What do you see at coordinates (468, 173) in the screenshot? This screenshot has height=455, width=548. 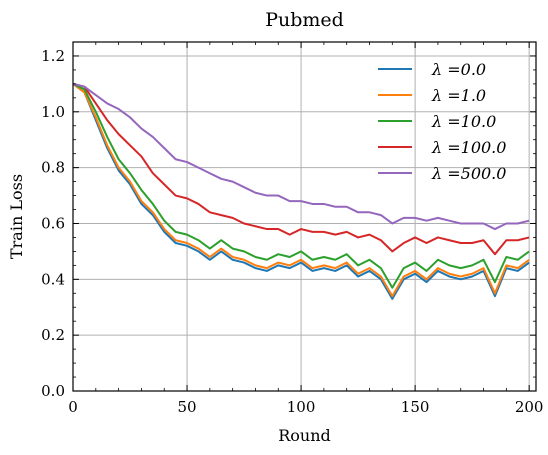 I see `legend-label-4: λ =500.0` at bounding box center [468, 173].